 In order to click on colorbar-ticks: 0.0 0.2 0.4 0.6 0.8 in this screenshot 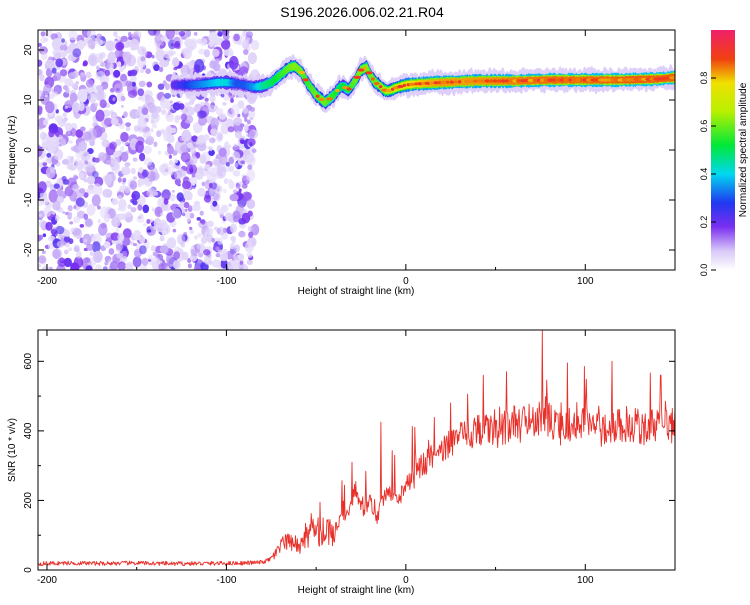, I will do `click(707, 174)`.